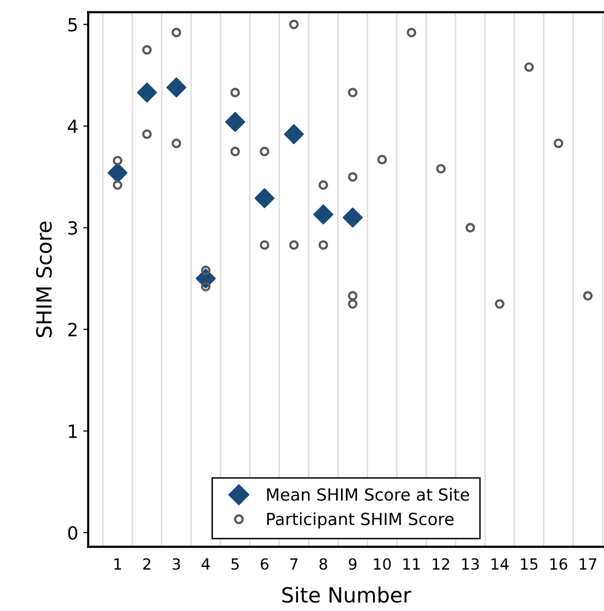 The image size is (604, 611). I want to click on x-tick-label: 9, so click(352, 564).